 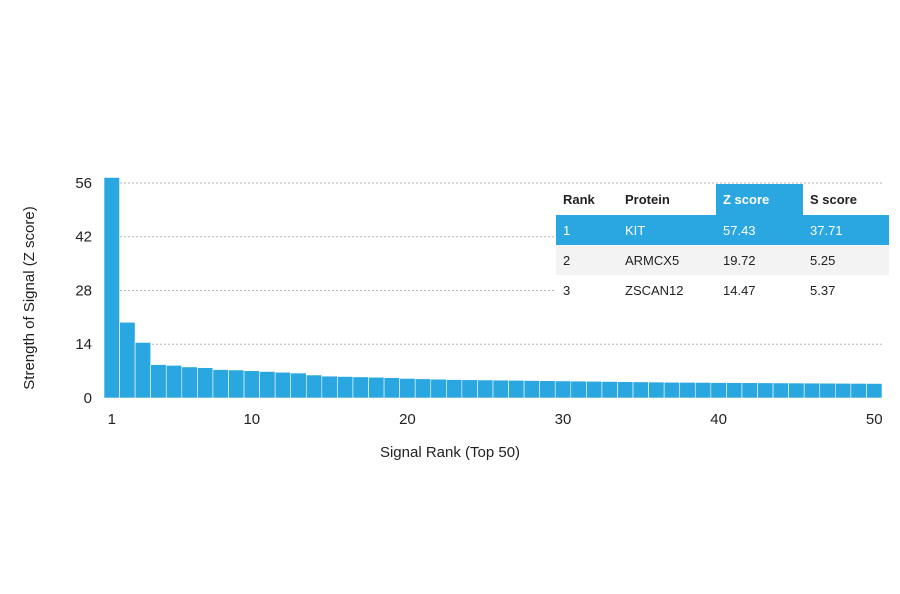 I want to click on x-tick-label: 10, so click(x=251, y=419).